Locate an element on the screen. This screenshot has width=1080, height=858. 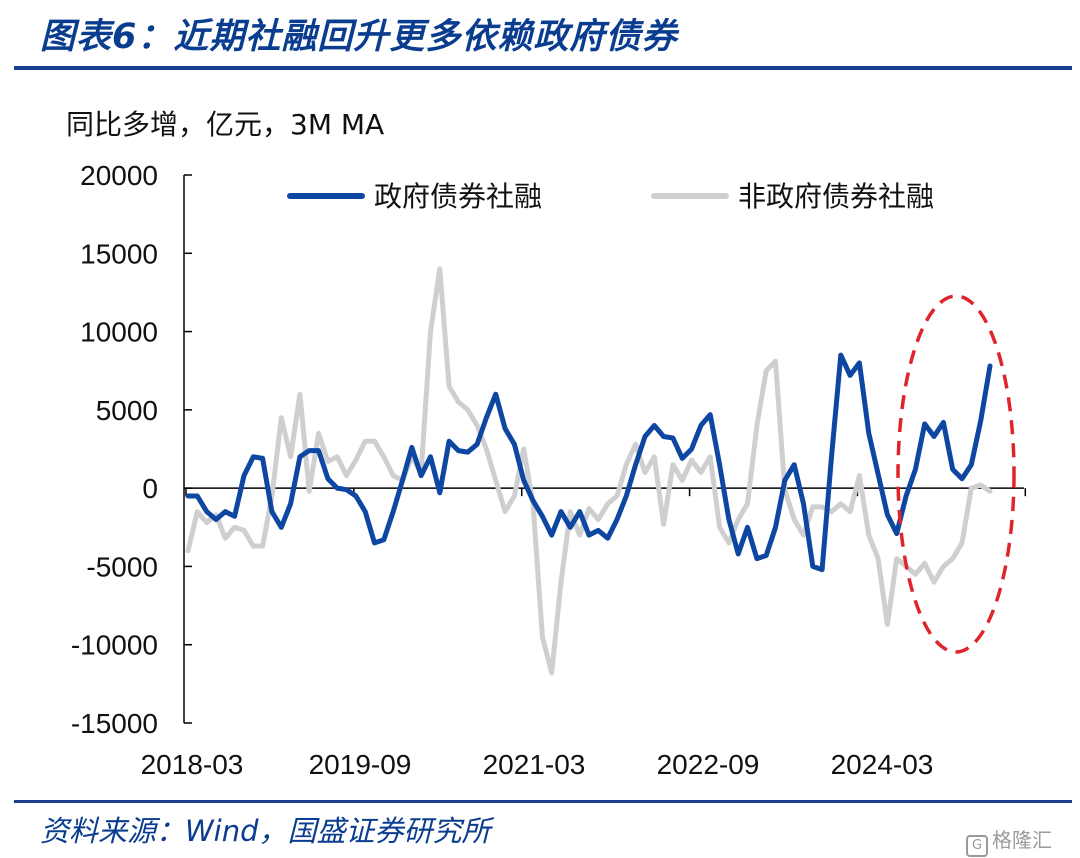
legend-label: 政府债券社融 is located at coordinates (458, 196).